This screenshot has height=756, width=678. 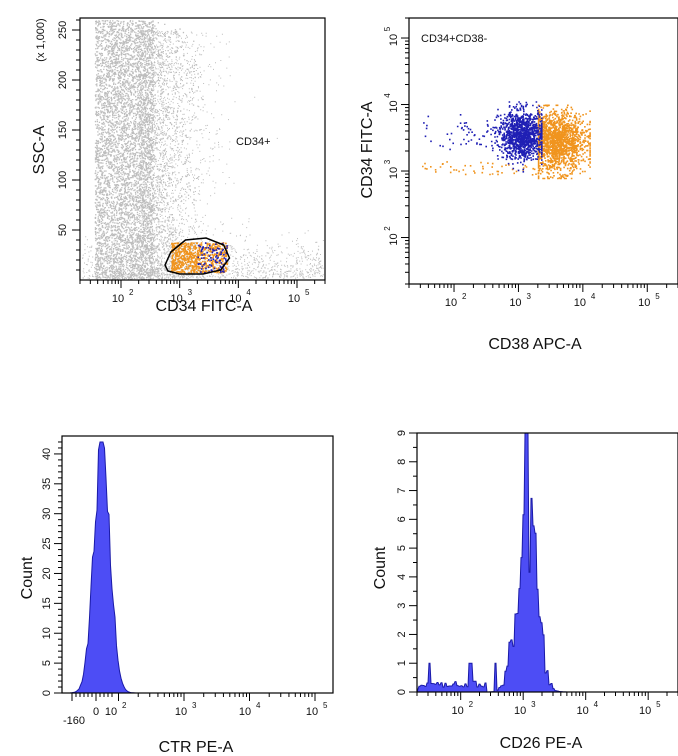 What do you see at coordinates (454, 39) in the screenshot?
I see `cd34pos-cd38neg-gate-label: CD34+CD38-` at bounding box center [454, 39].